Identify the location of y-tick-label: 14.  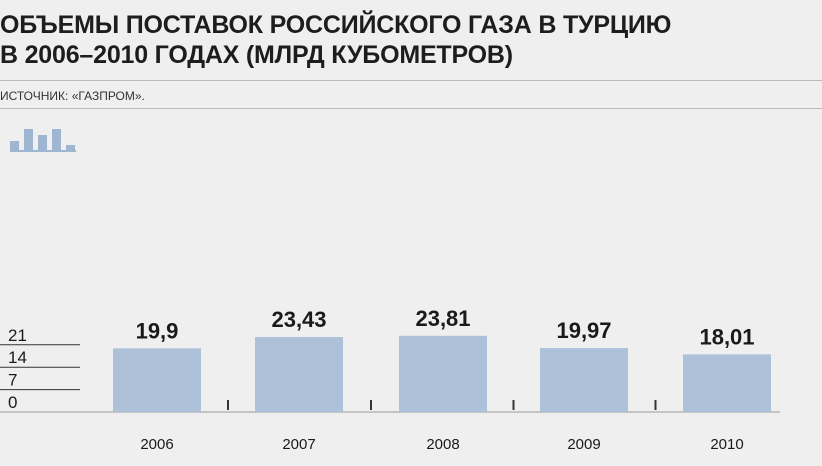
(17, 357).